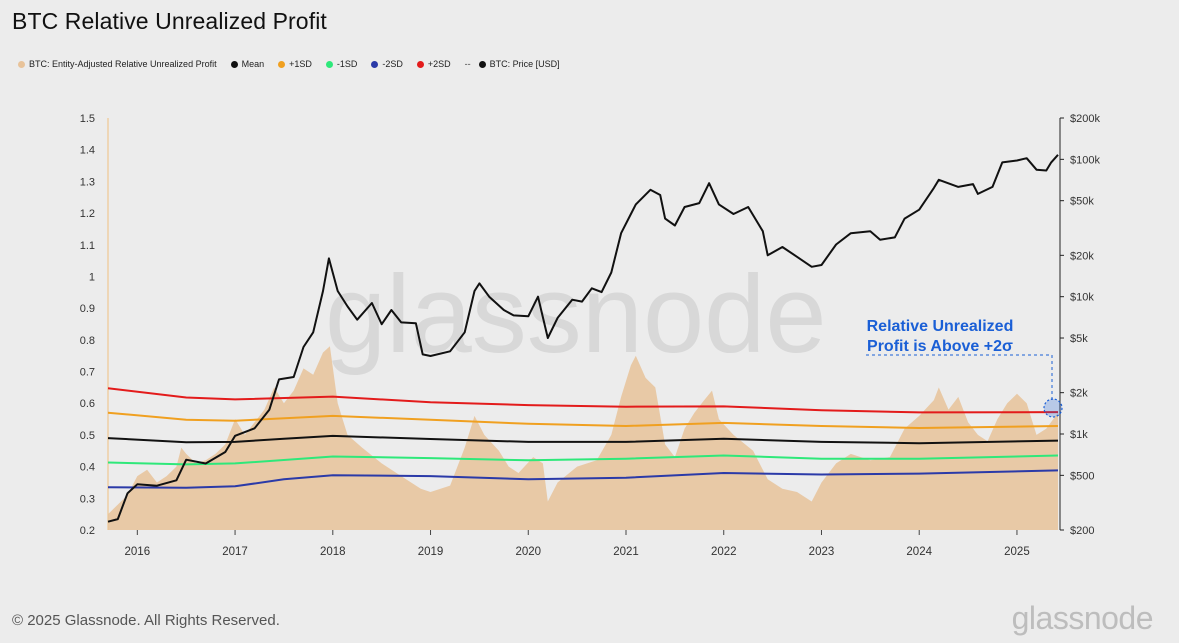 This screenshot has width=1179, height=643. What do you see at coordinates (959, 377) in the screenshot?
I see `annotation-leader` at bounding box center [959, 377].